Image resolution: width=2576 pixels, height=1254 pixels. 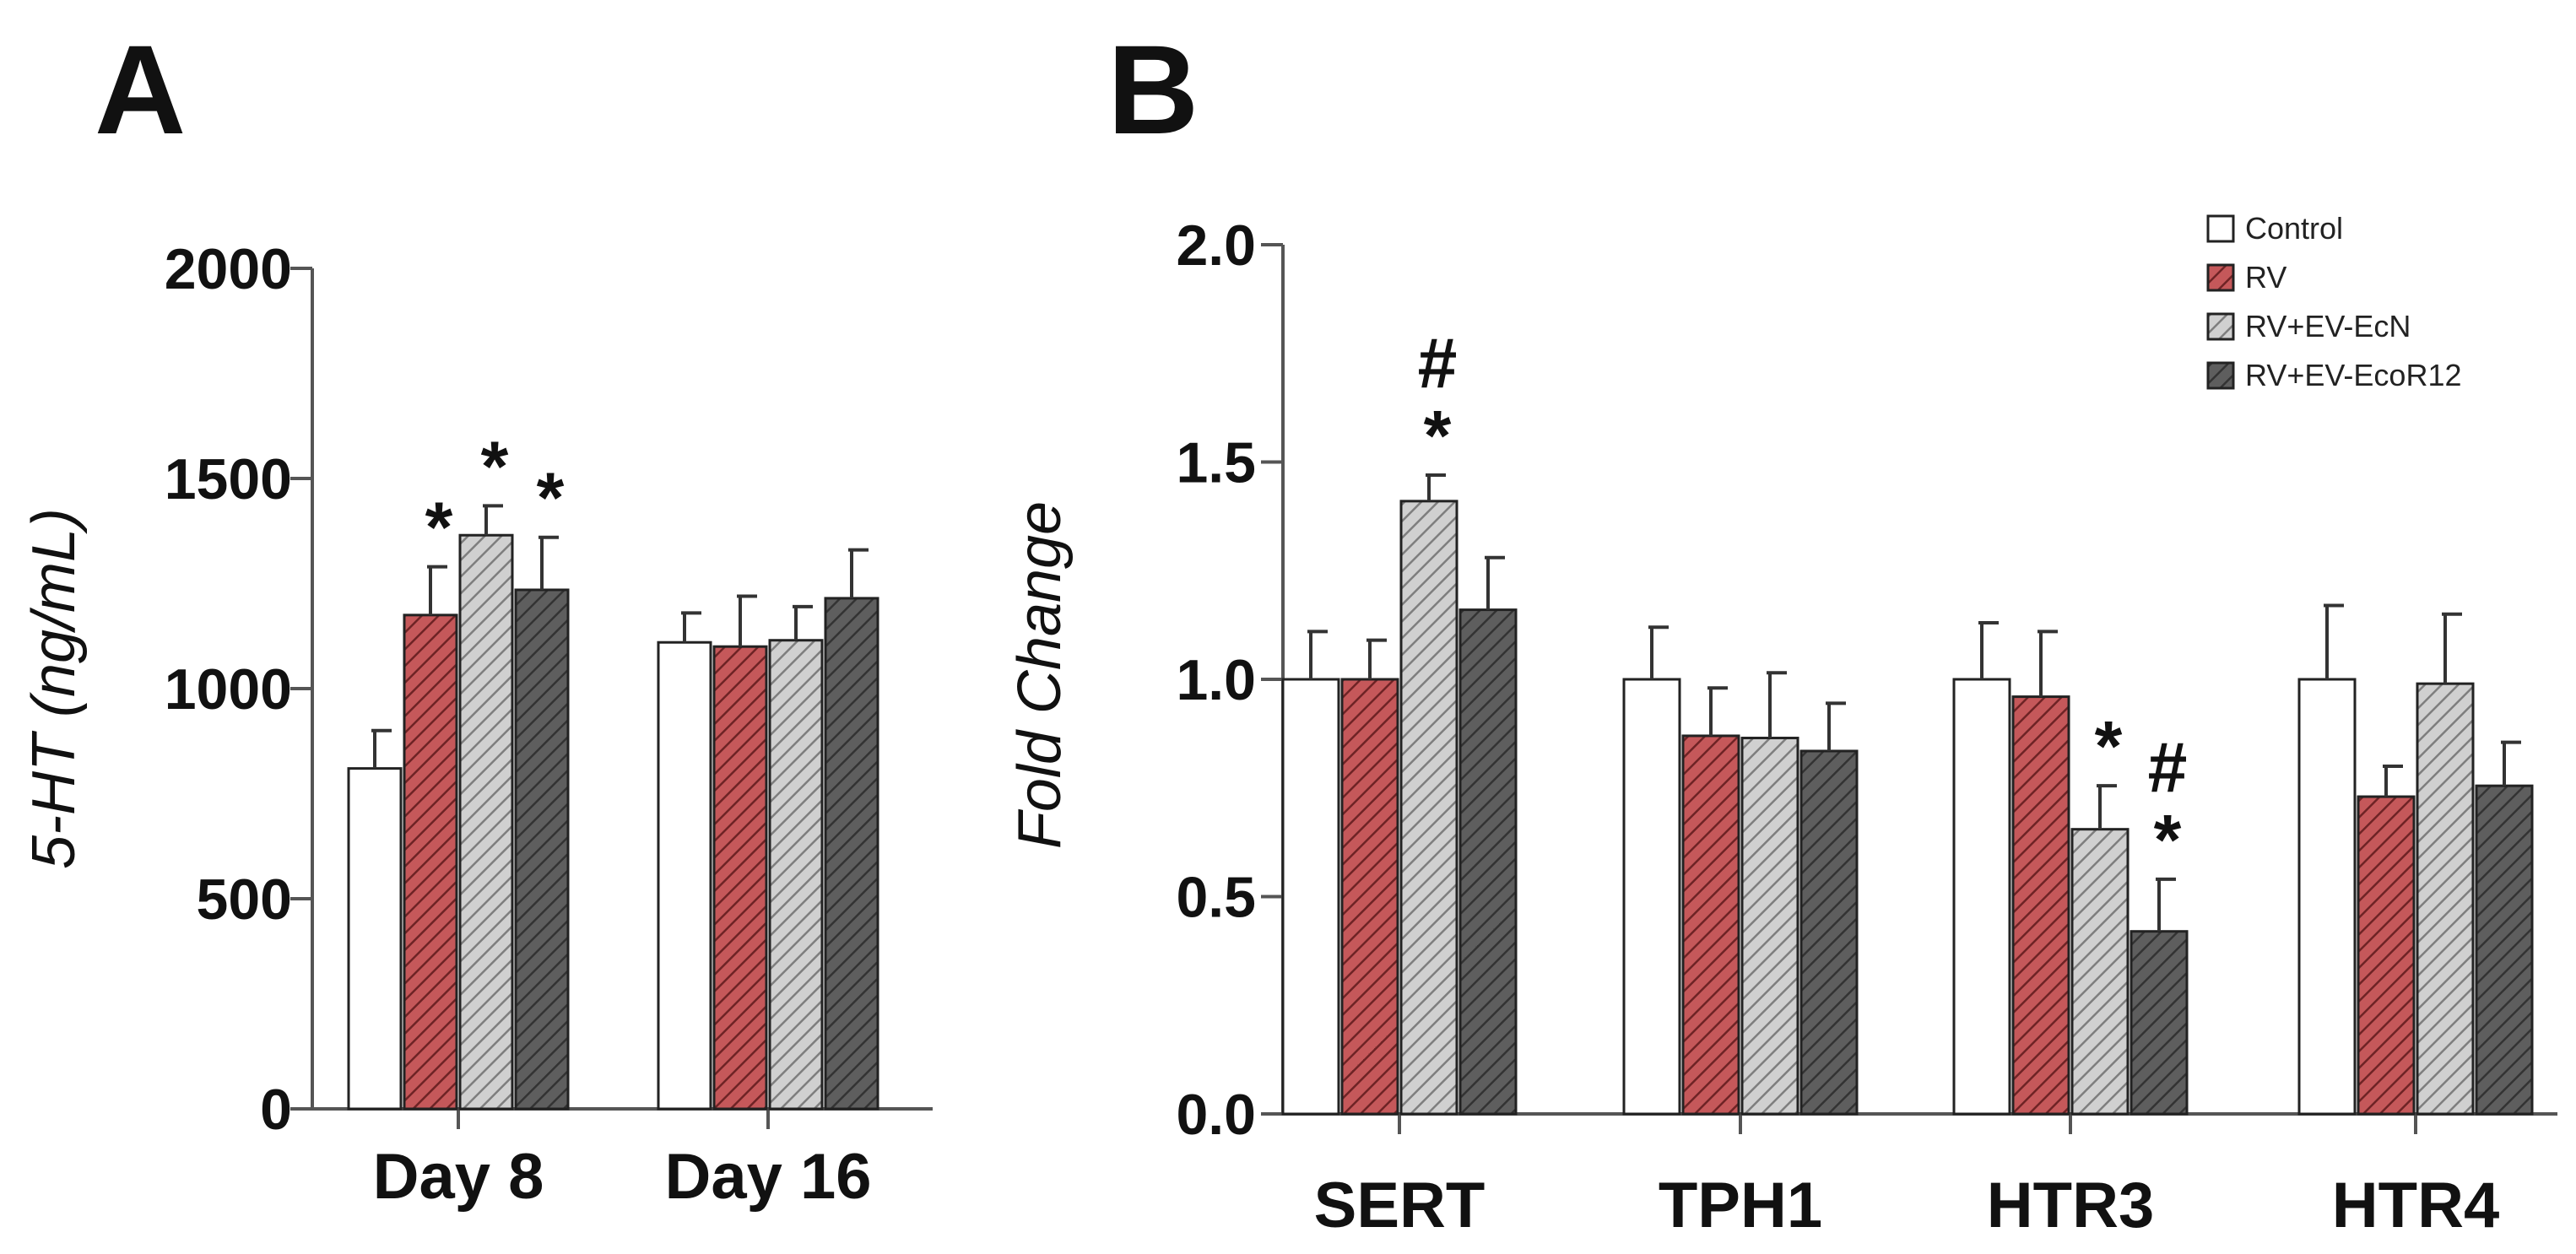 What do you see at coordinates (1040, 675) in the screenshot?
I see `panel-b-y-axis-label: Fold Change` at bounding box center [1040, 675].